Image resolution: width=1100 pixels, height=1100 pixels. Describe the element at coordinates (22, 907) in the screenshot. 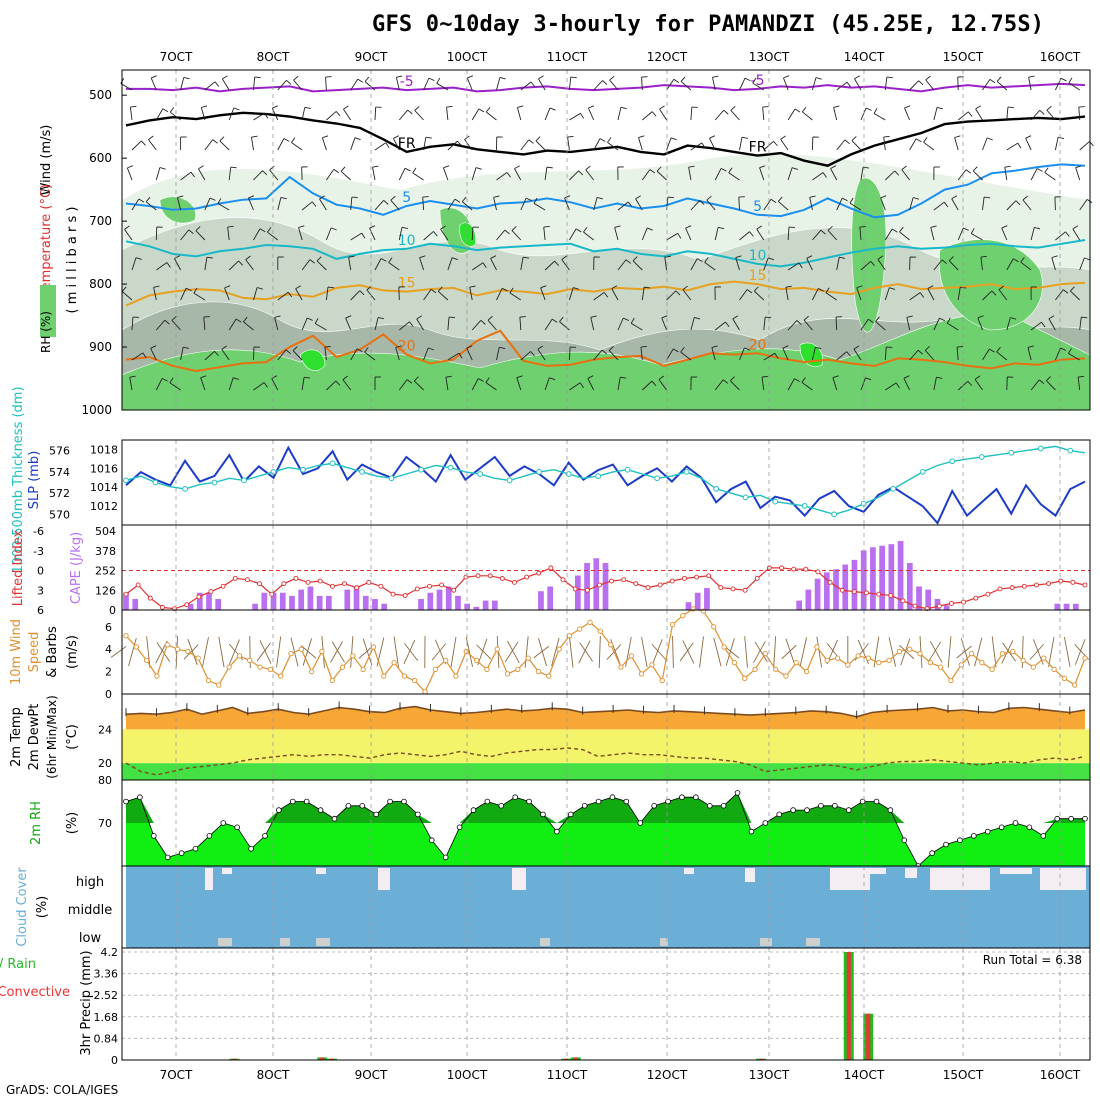

I see `cloud-axis-label: Cloud Cover` at that location.